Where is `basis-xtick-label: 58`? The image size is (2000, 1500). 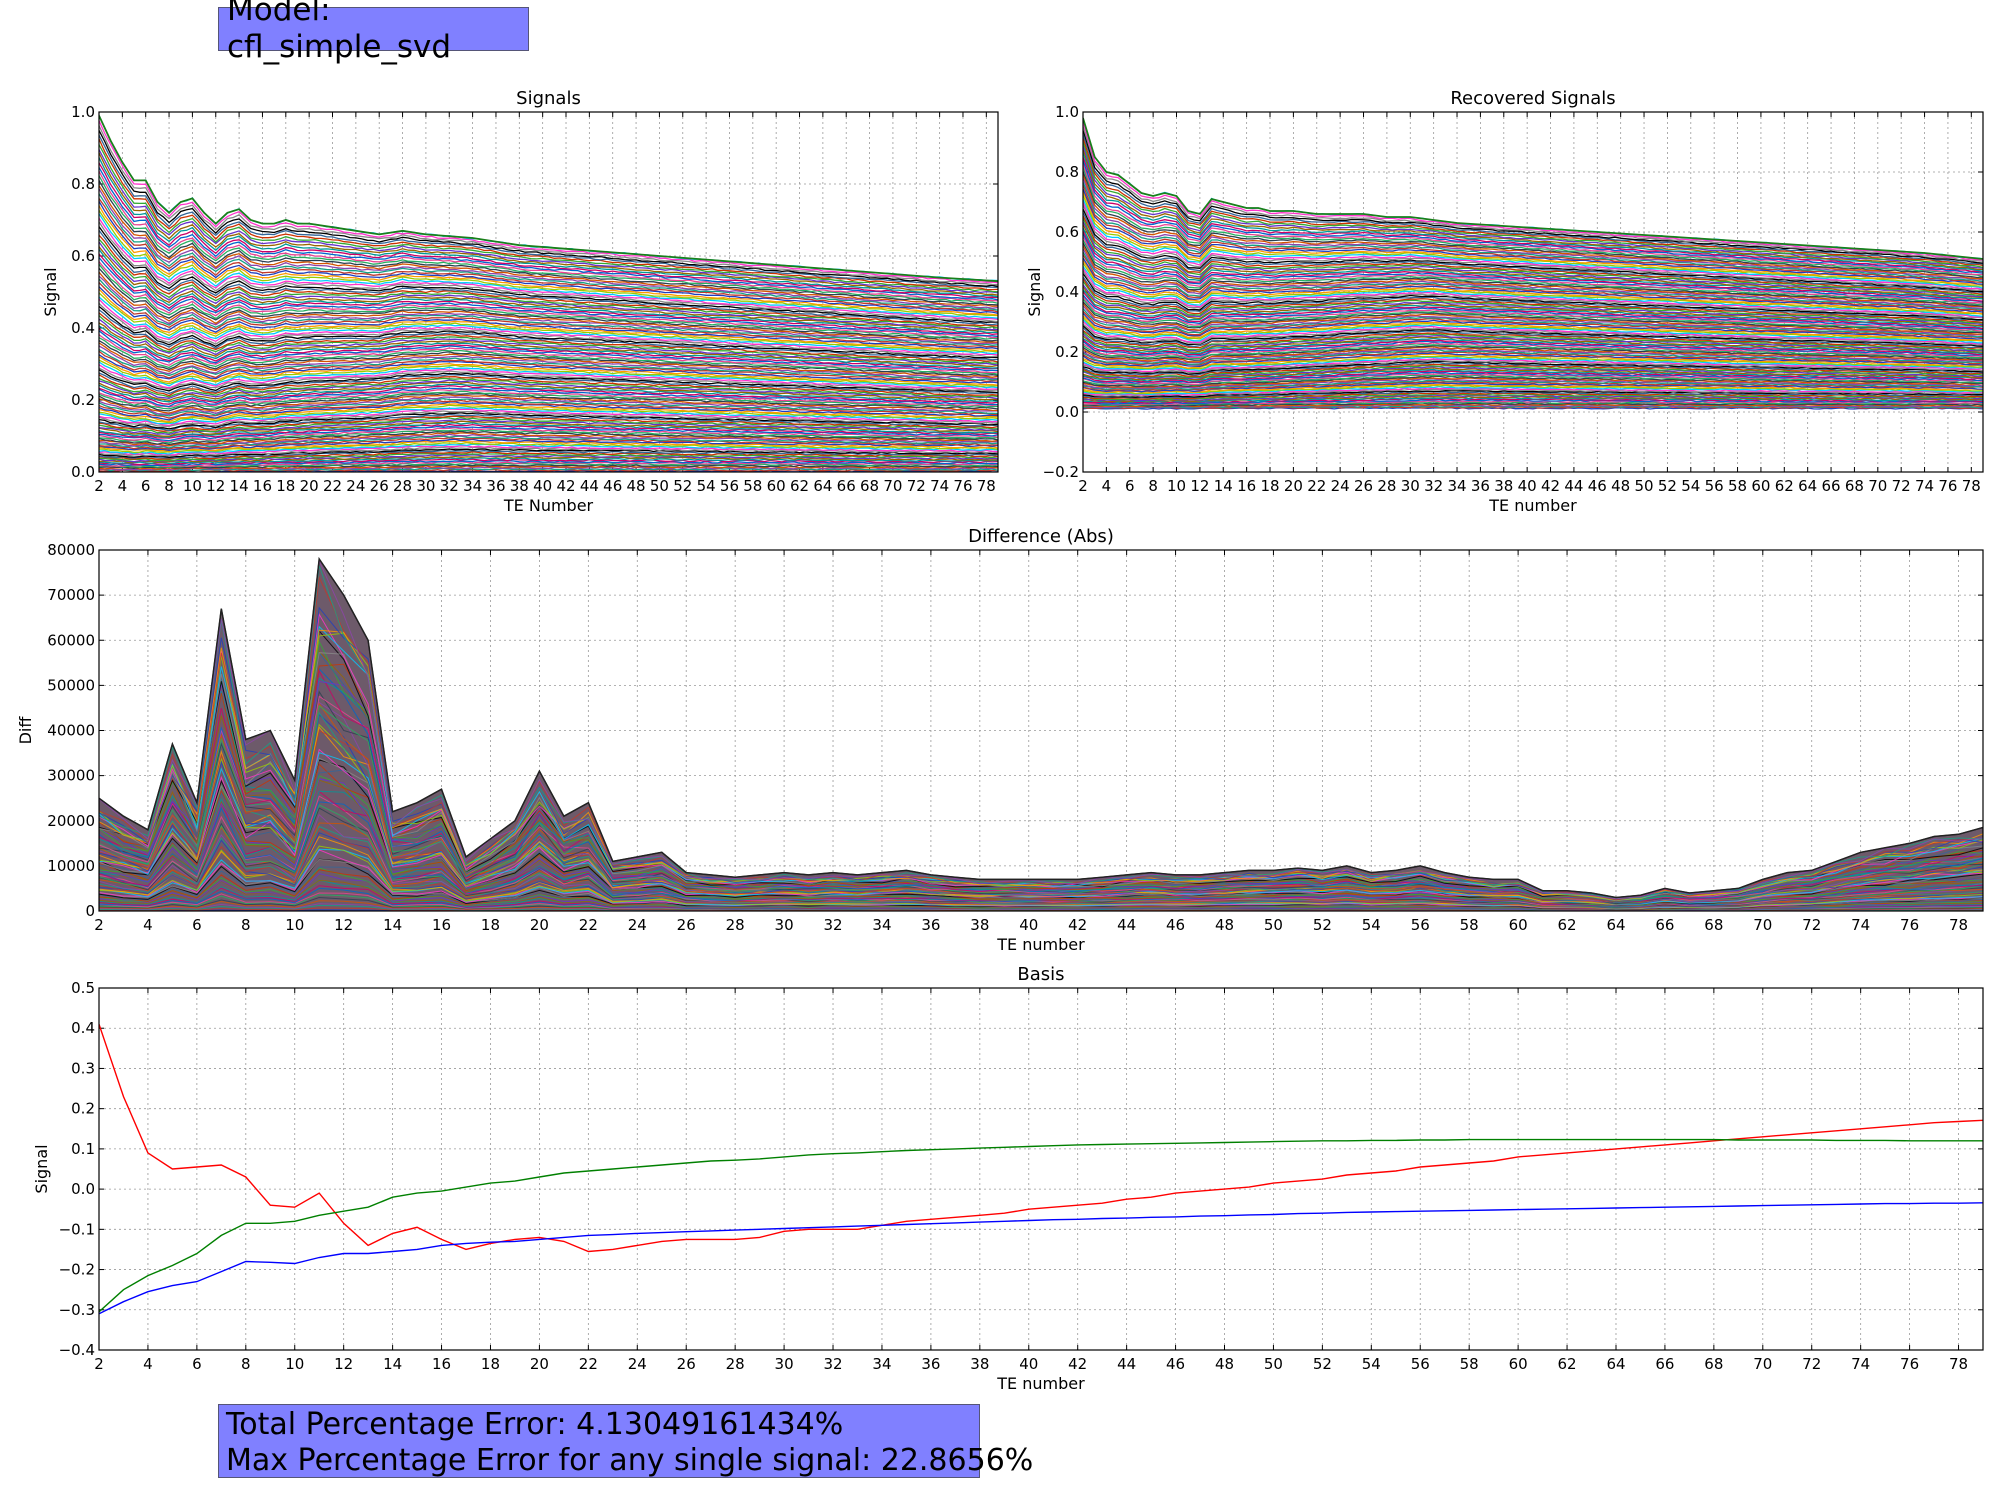
basis-xtick-label: 58 is located at coordinates (1469, 1364).